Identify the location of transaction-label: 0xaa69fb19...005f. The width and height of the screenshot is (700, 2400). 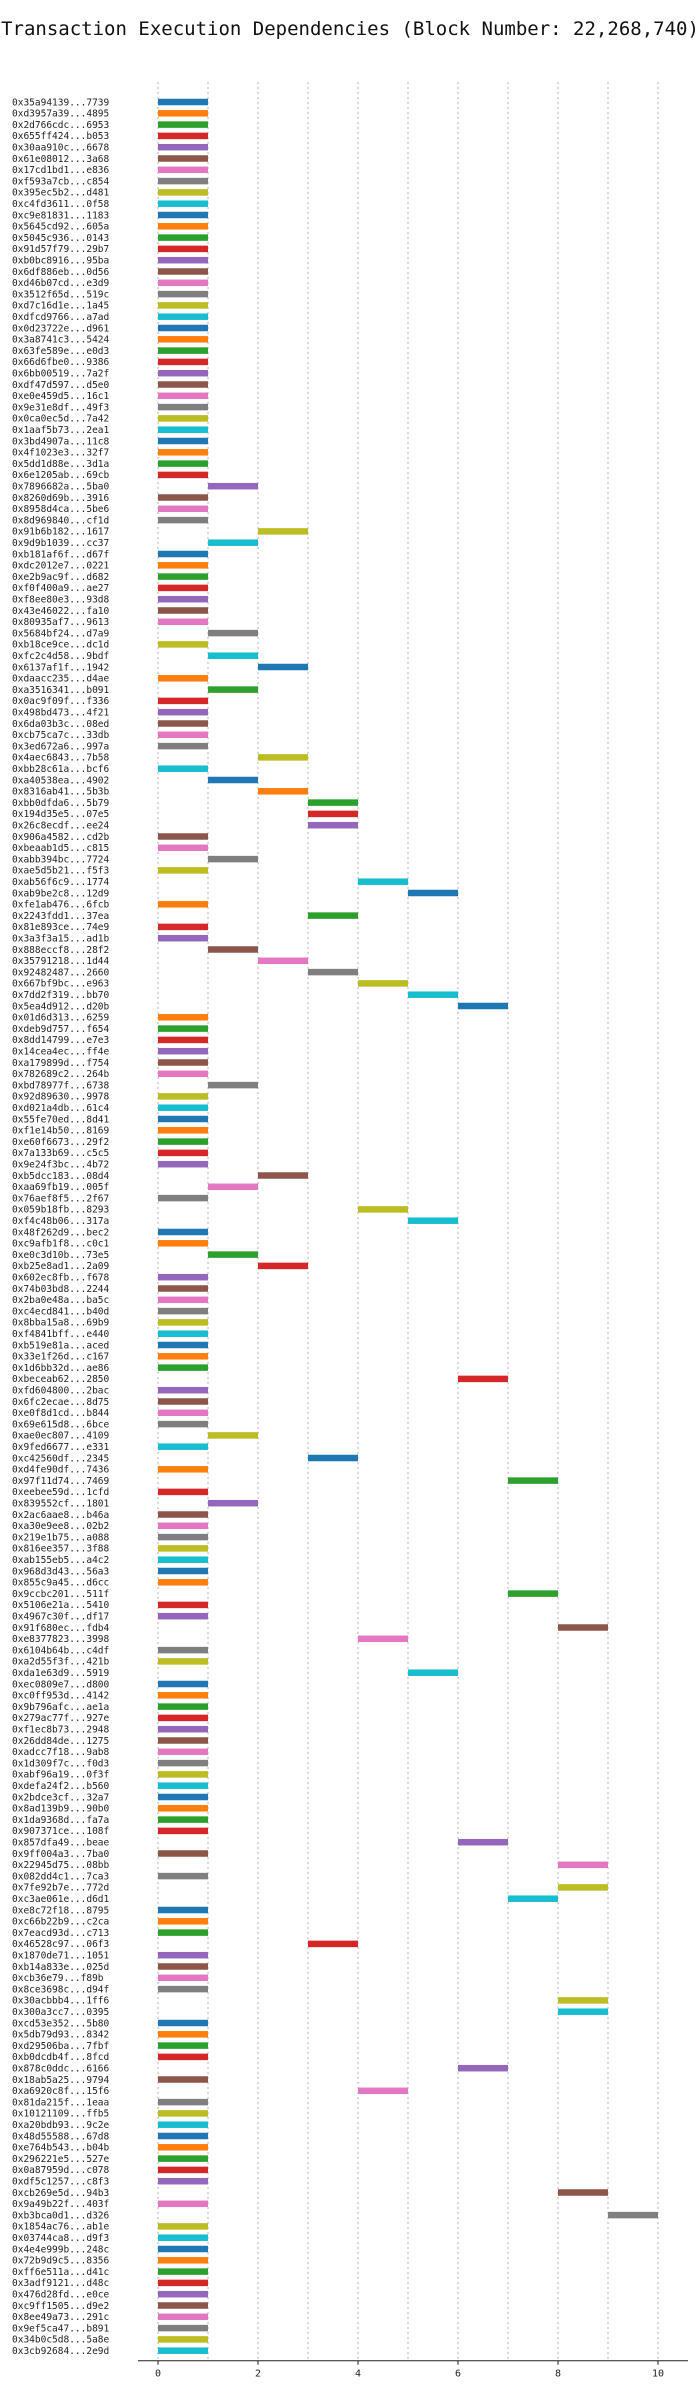
(60, 1187).